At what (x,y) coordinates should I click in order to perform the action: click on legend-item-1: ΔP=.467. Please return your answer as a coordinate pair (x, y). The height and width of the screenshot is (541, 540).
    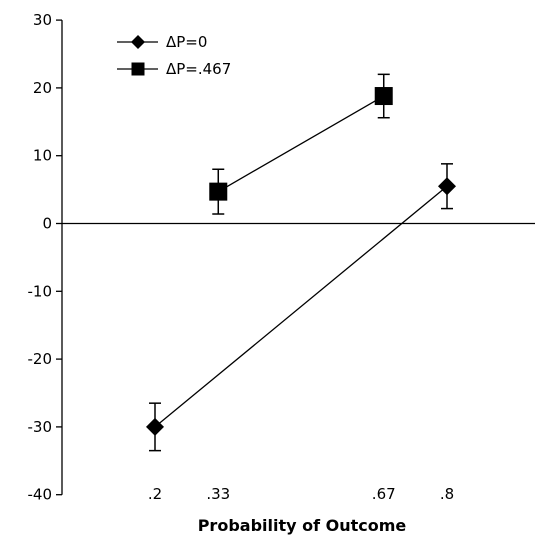
    Looking at the image, I should click on (174, 69).